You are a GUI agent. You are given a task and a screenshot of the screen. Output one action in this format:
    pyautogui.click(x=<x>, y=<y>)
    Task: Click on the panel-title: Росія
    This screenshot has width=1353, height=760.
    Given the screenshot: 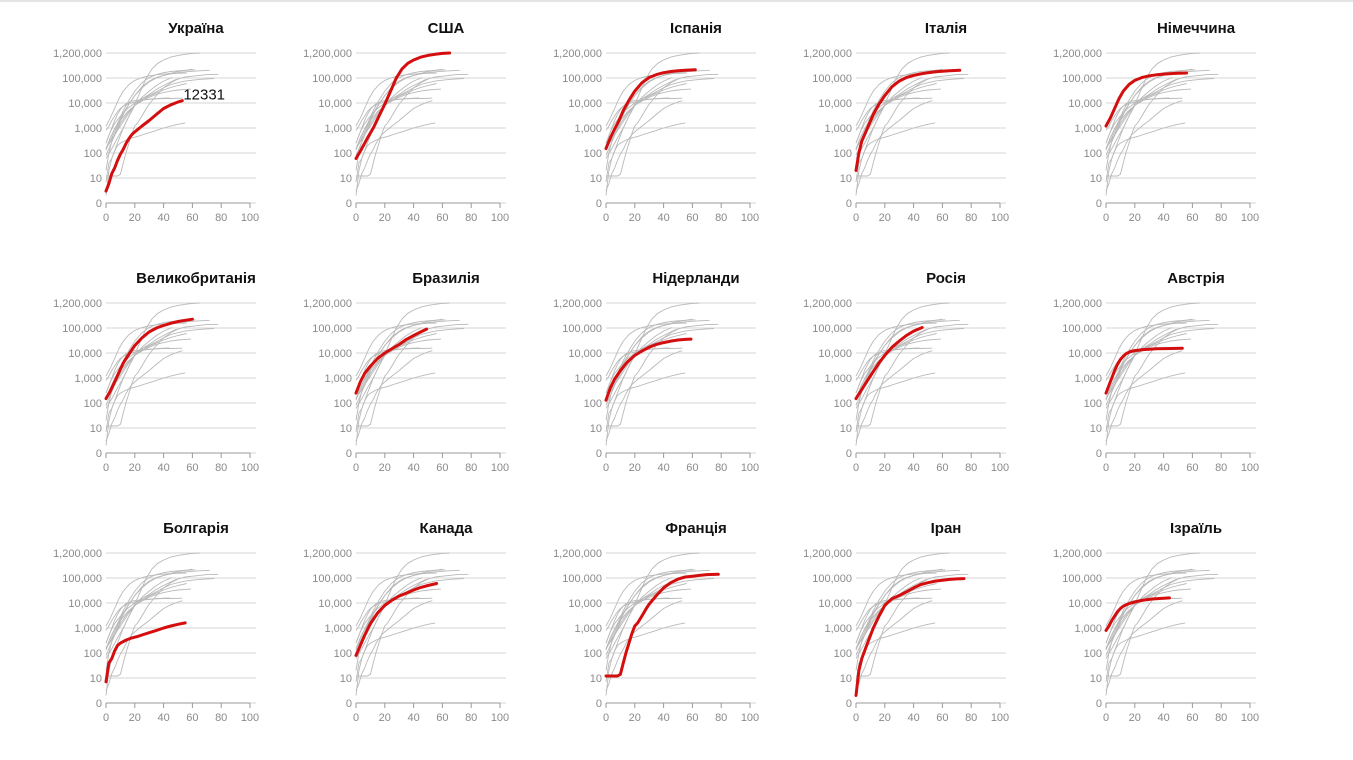 What is the action you would take?
    pyautogui.click(x=946, y=278)
    